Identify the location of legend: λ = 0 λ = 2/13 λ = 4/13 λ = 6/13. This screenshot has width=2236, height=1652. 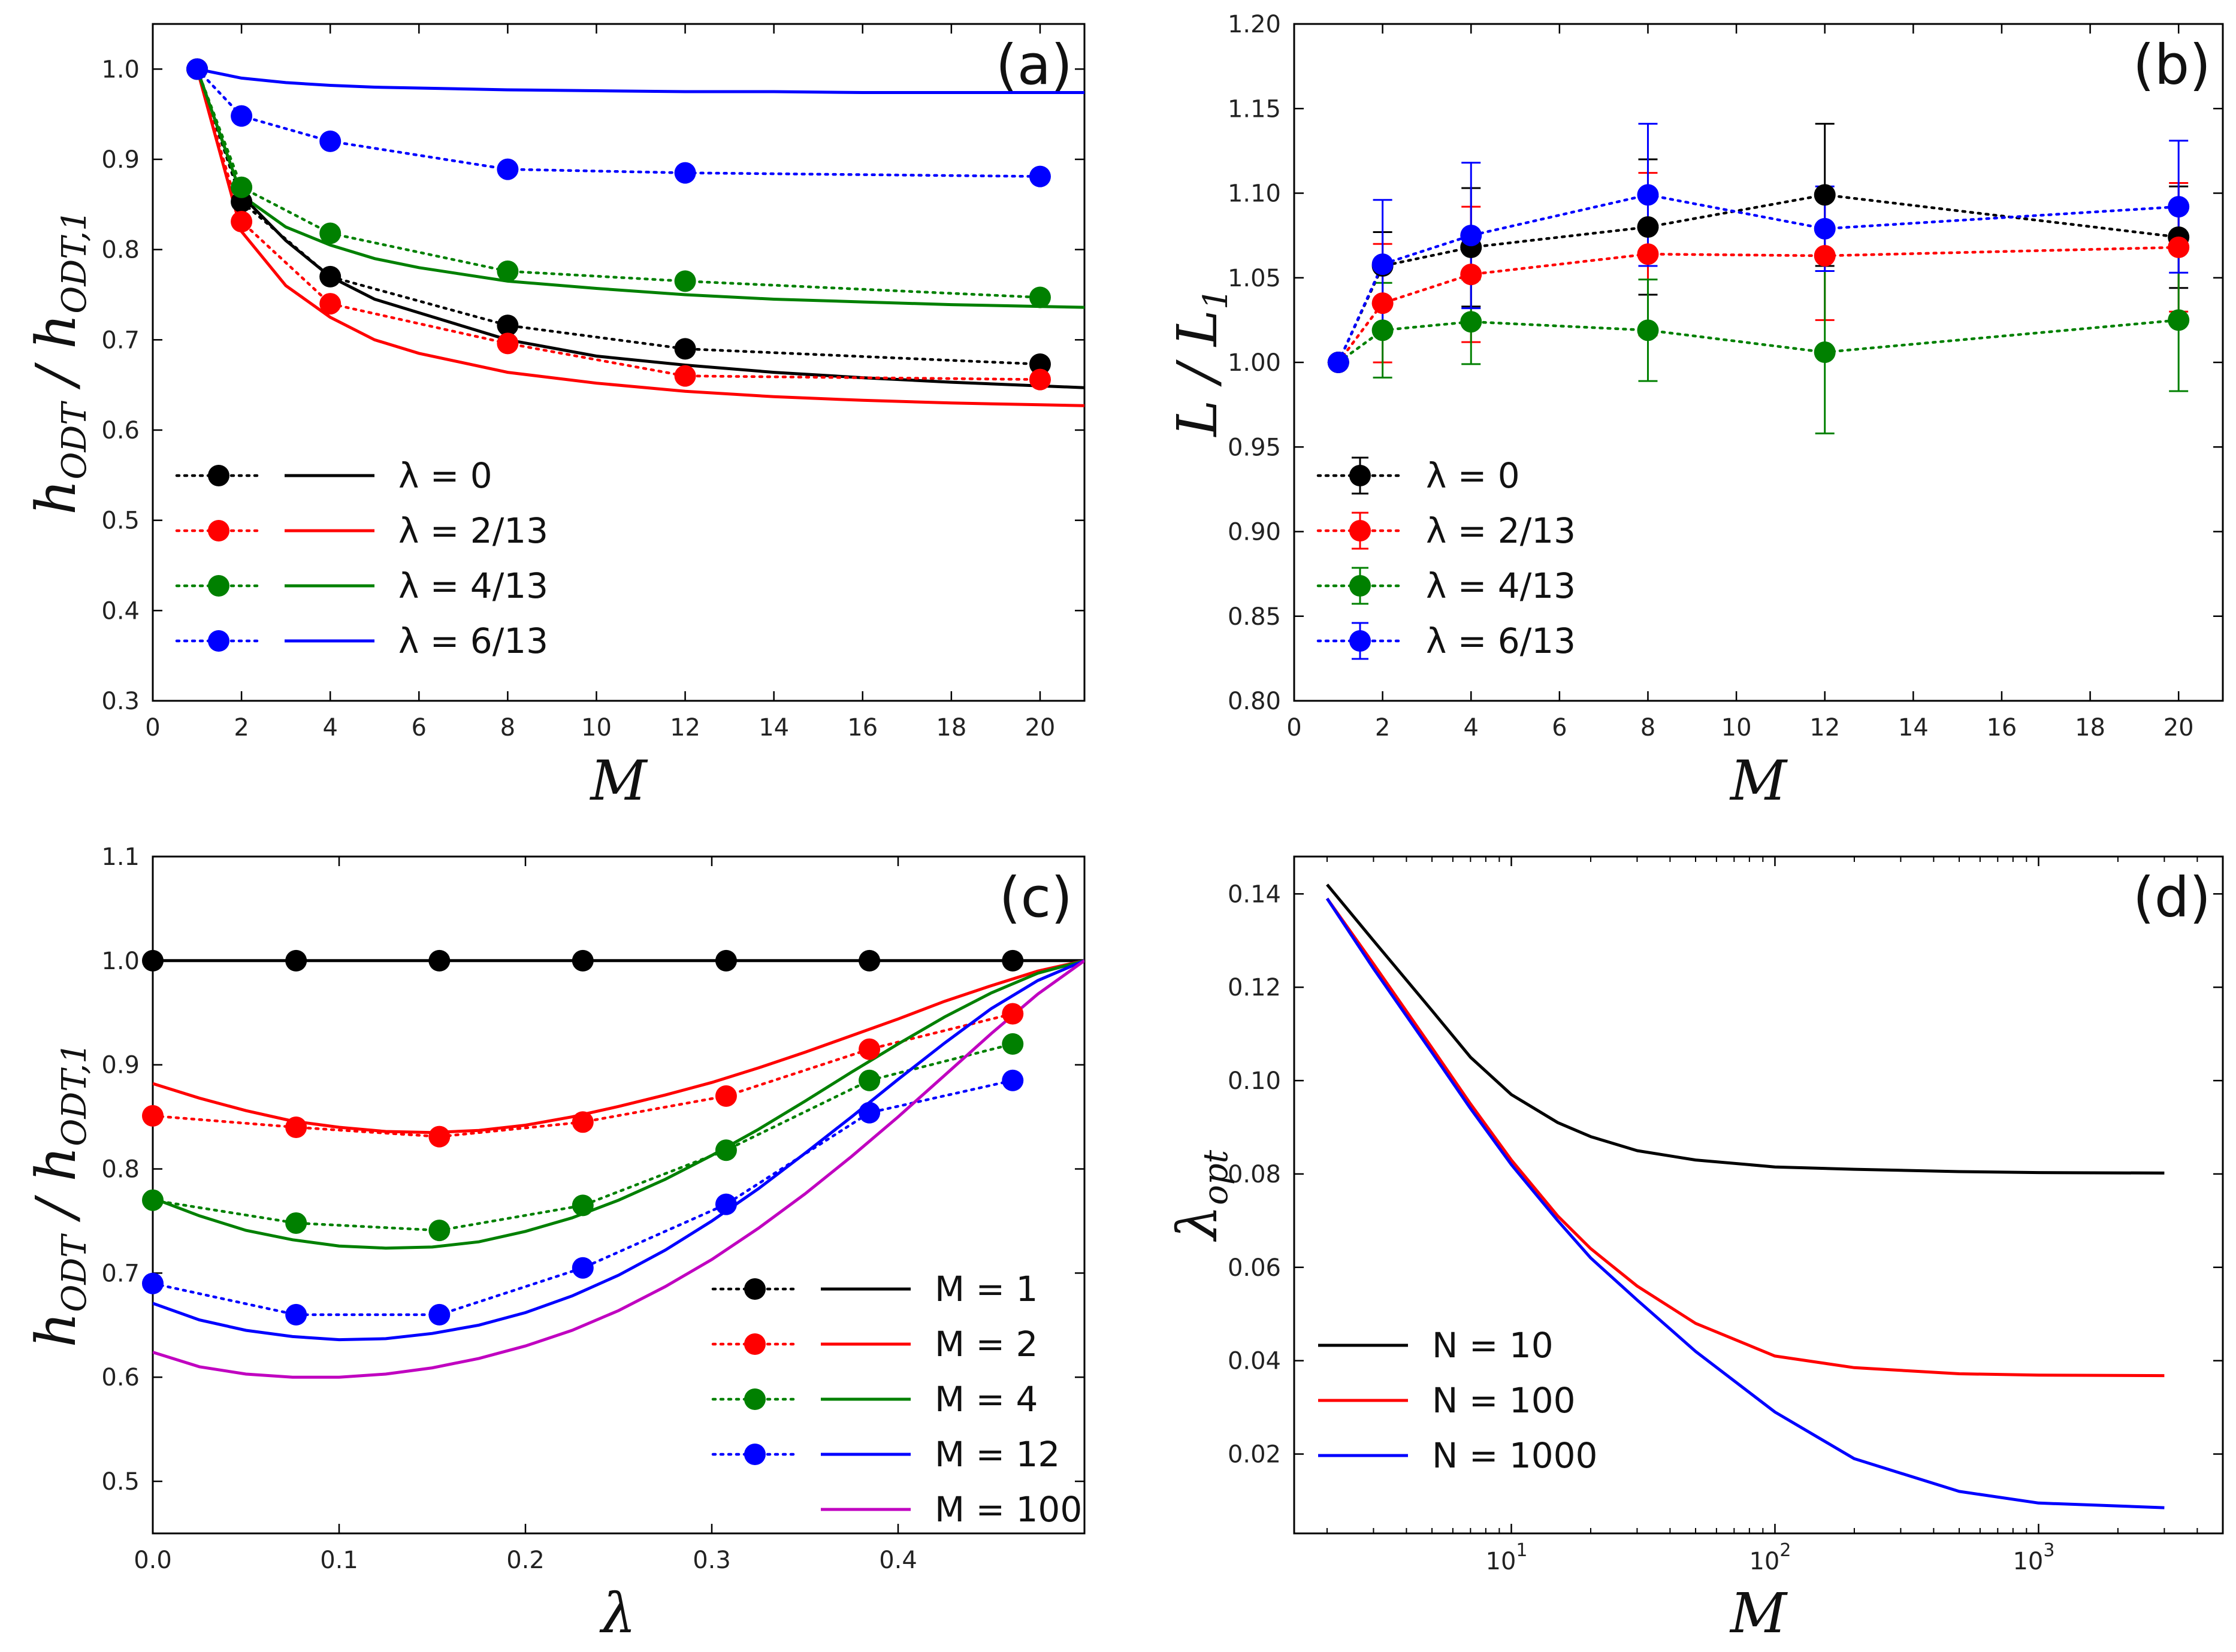
(1446, 558).